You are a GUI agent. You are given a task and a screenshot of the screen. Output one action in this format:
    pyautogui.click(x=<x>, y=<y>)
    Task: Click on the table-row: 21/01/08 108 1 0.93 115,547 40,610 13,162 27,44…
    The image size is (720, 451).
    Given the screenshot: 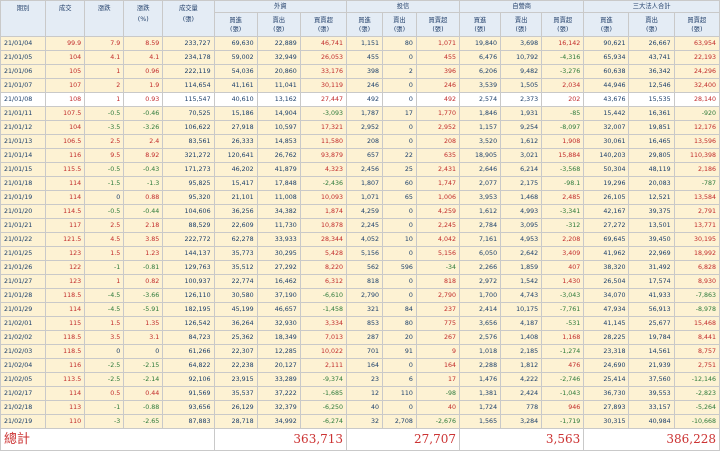 What is the action you would take?
    pyautogui.click(x=360, y=99)
    